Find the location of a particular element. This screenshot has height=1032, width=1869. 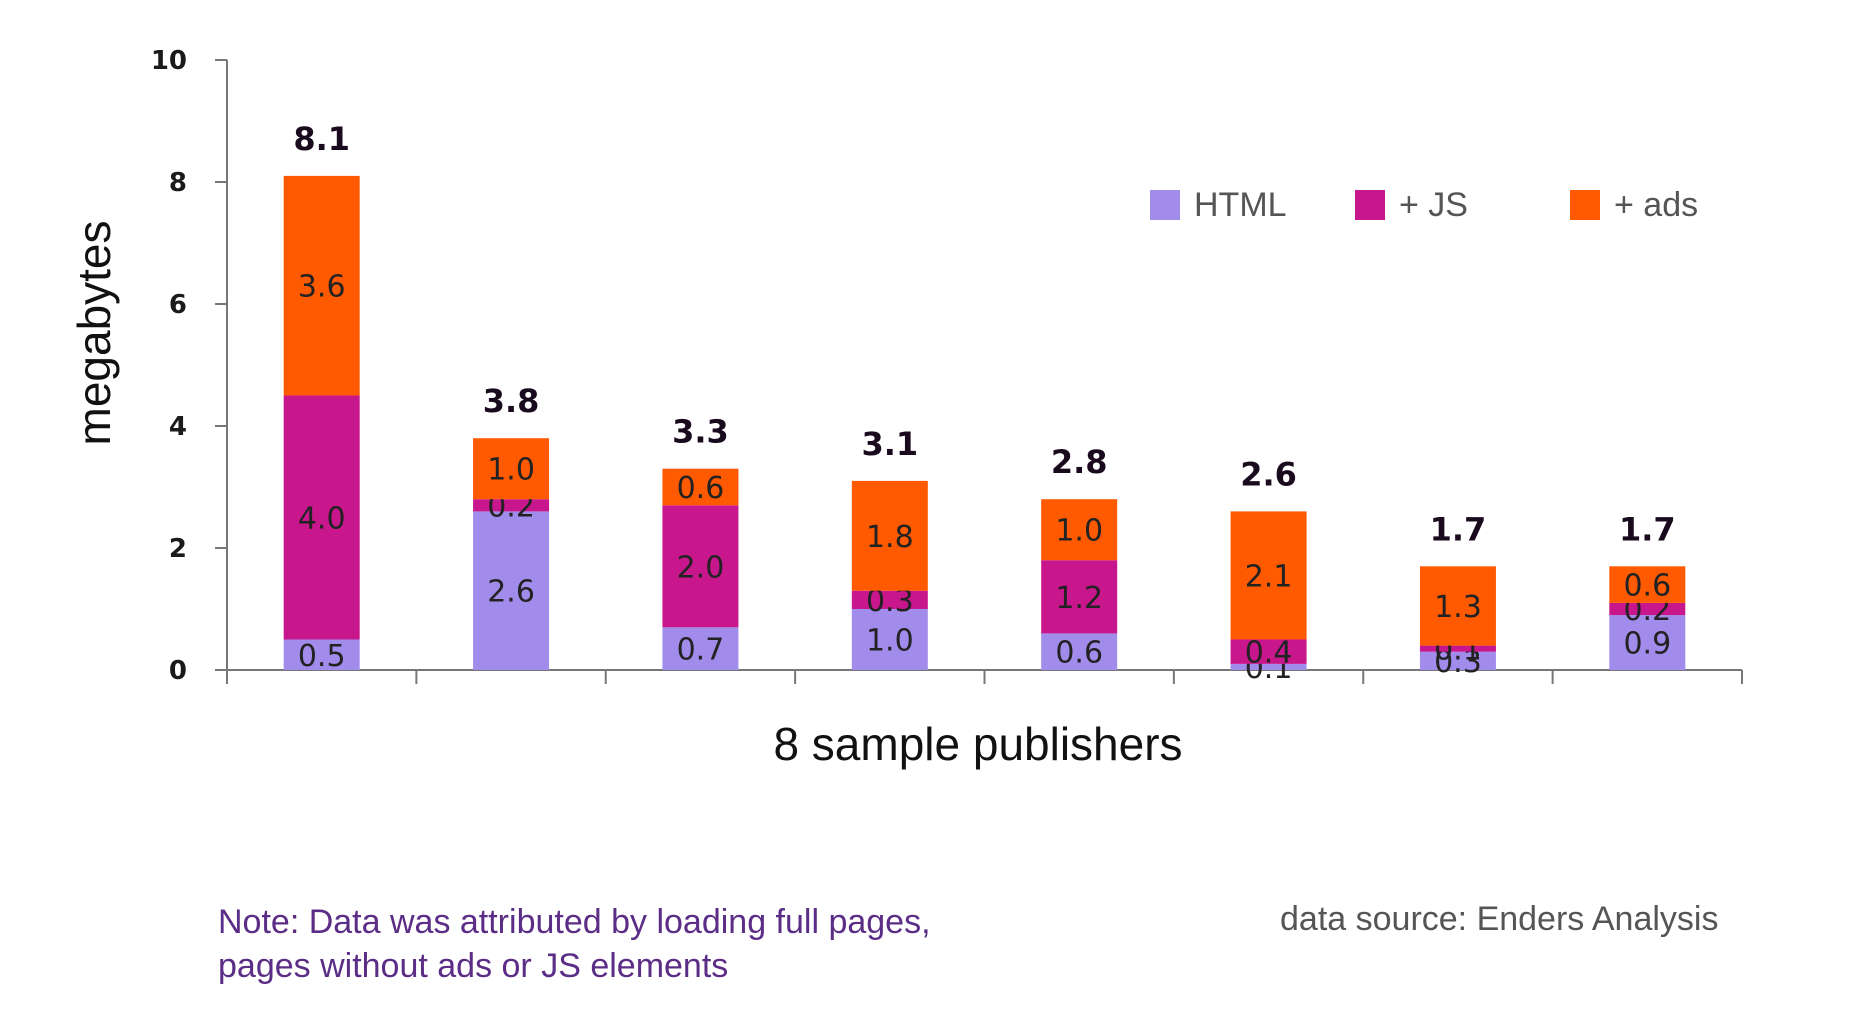

segment-value-label: 2.1 is located at coordinates (1269, 576).